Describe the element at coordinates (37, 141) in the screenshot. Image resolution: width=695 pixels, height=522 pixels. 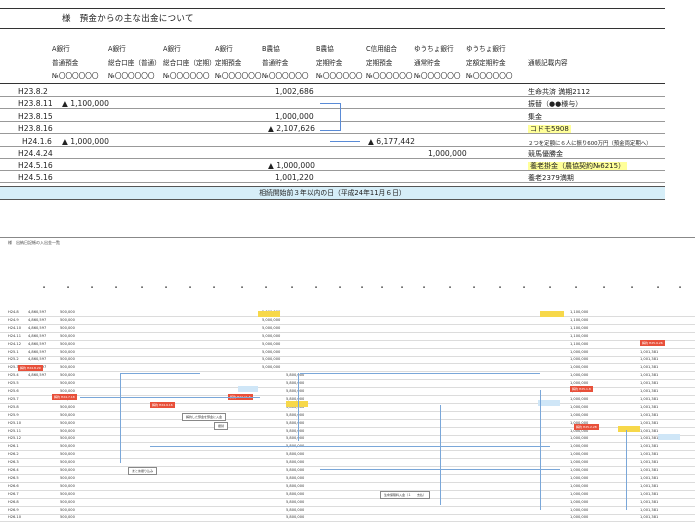
I see `row-date: H24.1.6` at that location.